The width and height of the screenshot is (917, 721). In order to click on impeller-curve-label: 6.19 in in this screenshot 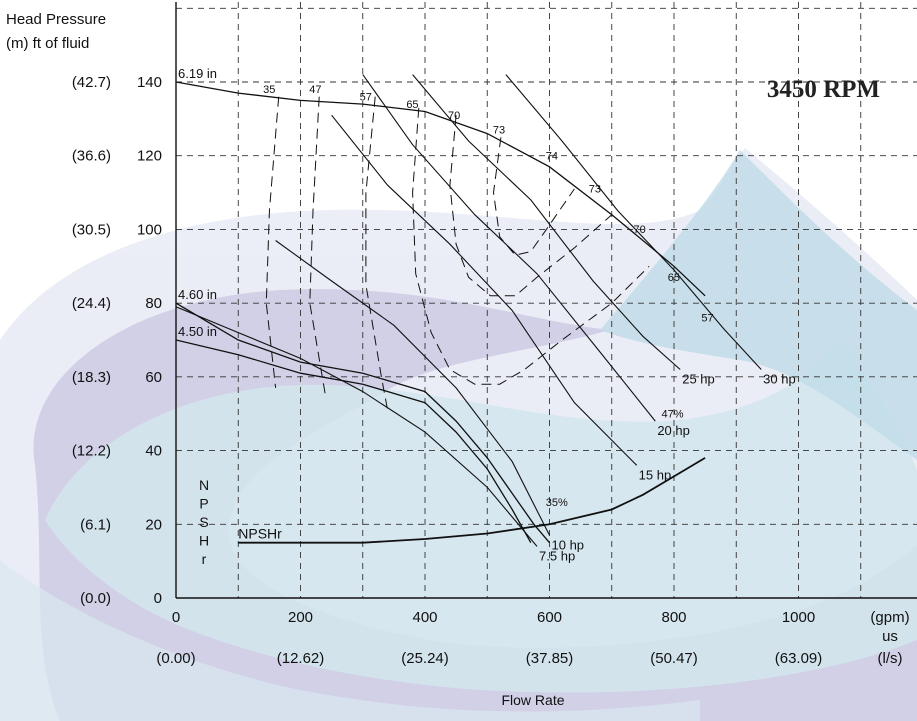, I will do `click(197, 73)`.